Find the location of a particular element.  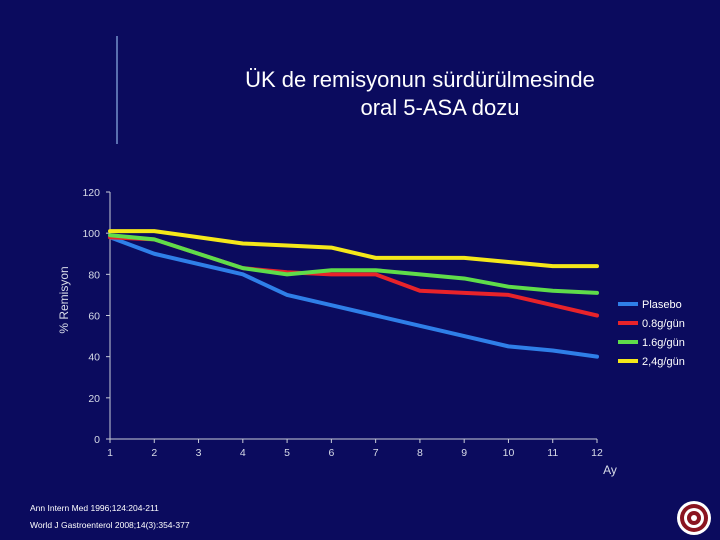

x-tick-label: 11 is located at coordinates (552, 453).